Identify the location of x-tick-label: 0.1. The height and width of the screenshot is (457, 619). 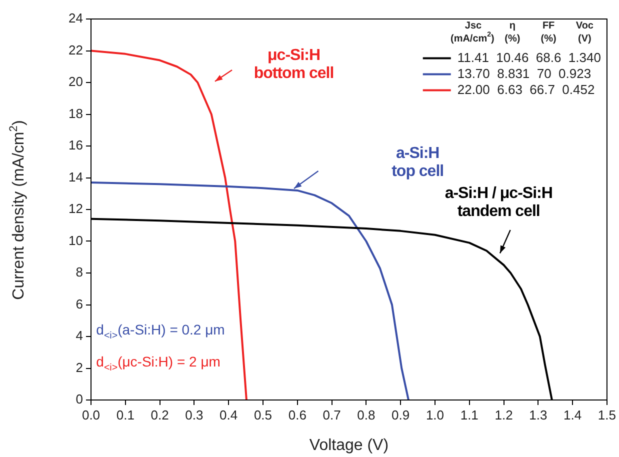
(125, 414).